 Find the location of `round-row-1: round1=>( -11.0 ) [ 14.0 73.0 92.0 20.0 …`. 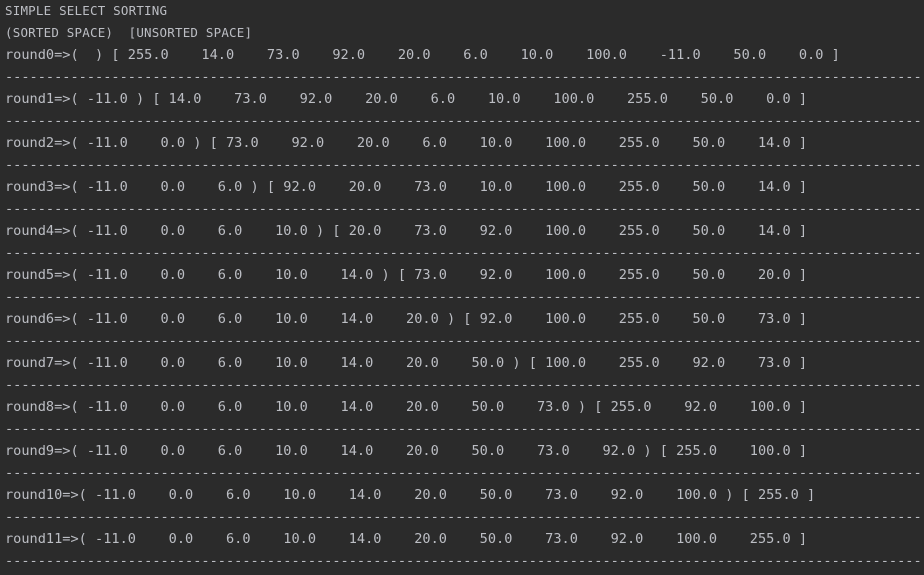

round-row-1: round1=>( -11.0 ) [ 14.0 73.0 92.0 20.0 … is located at coordinates (406, 99).